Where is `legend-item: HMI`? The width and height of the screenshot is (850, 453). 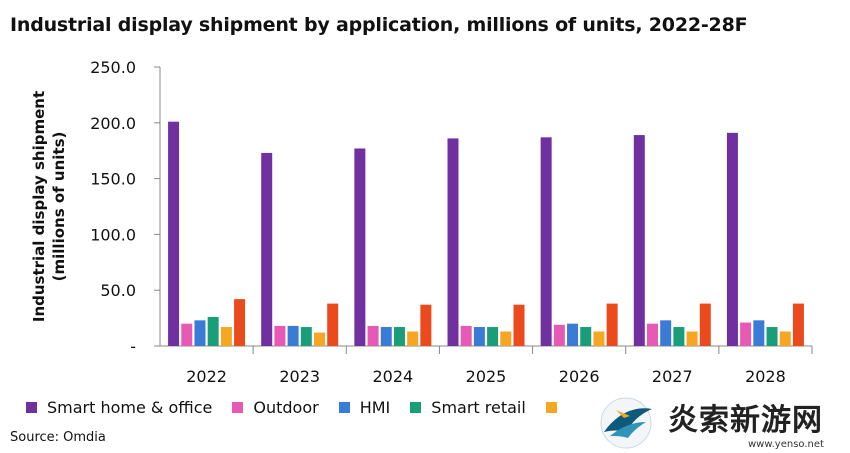 legend-item: HMI is located at coordinates (364, 407).